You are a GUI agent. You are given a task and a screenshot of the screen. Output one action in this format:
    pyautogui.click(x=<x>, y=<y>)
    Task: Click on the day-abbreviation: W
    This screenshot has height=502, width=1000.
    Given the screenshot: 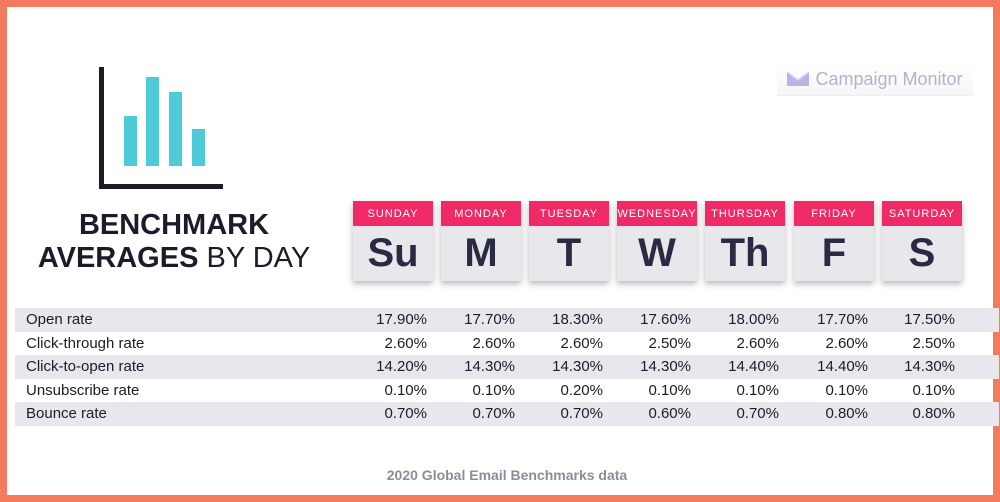 What is the action you would take?
    pyautogui.click(x=657, y=253)
    